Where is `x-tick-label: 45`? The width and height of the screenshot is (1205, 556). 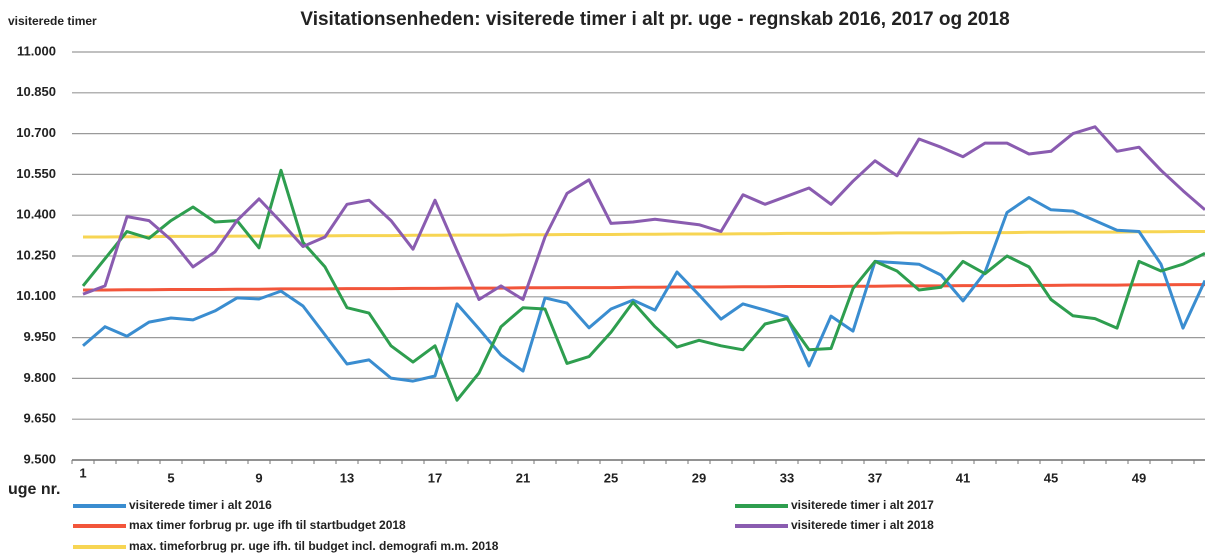 x-tick-label: 45 is located at coordinates (1051, 477).